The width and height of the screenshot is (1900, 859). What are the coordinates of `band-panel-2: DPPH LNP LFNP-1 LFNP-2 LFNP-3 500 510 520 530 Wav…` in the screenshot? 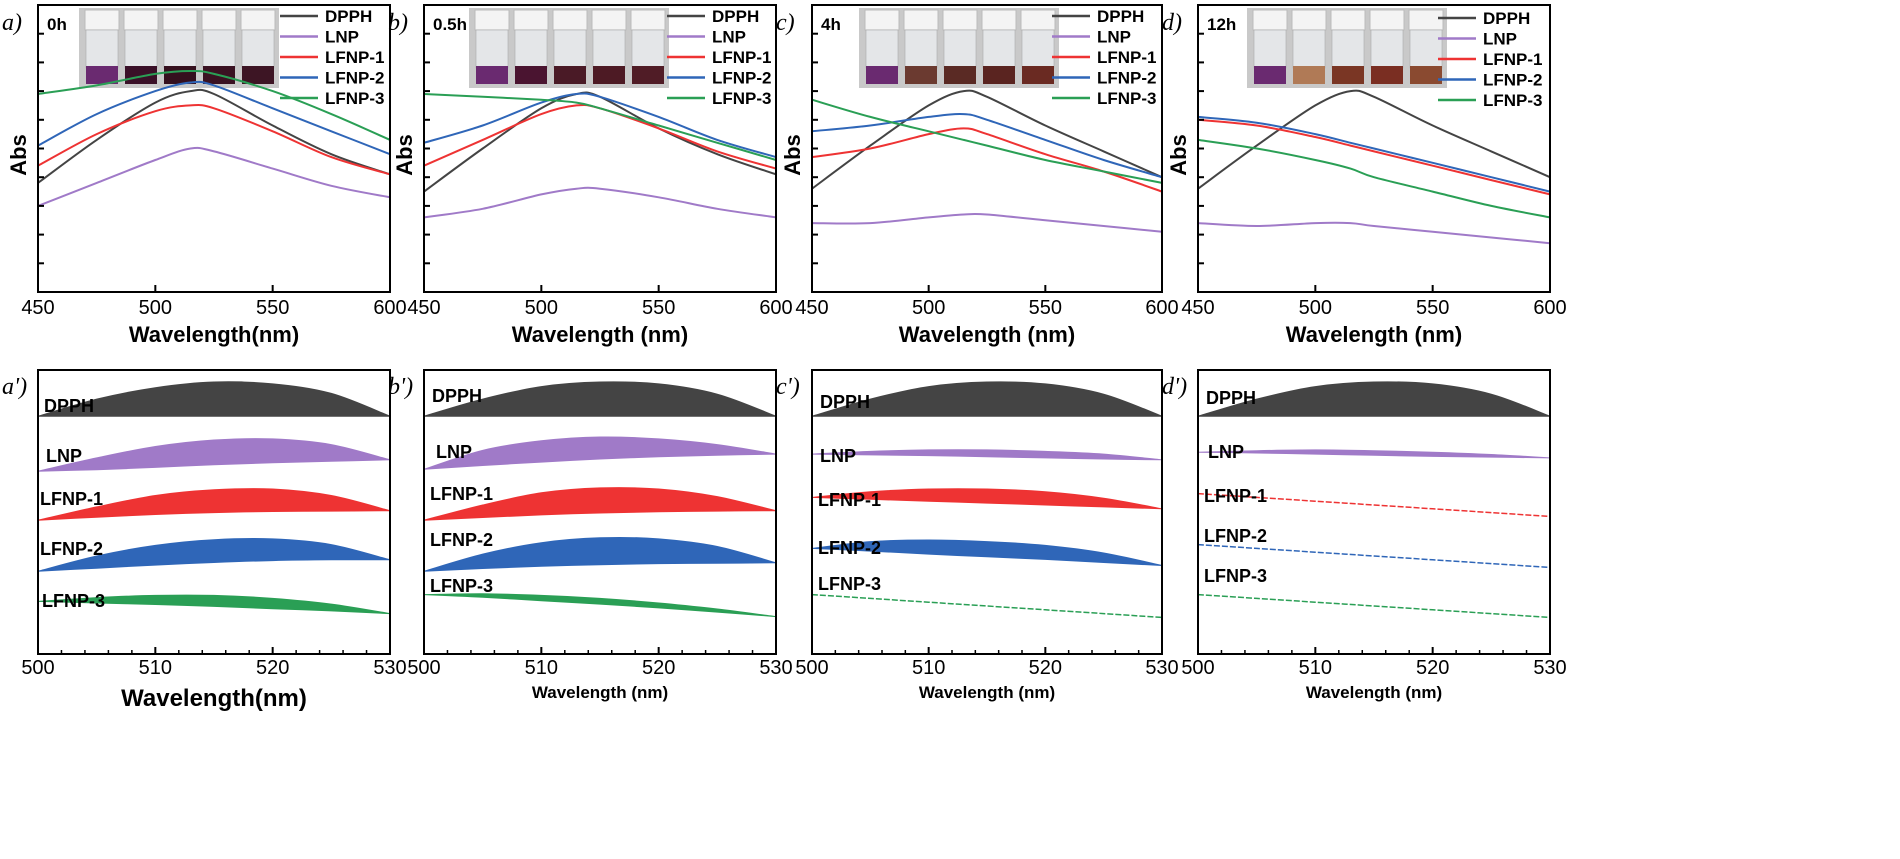 It's located at (590, 535).